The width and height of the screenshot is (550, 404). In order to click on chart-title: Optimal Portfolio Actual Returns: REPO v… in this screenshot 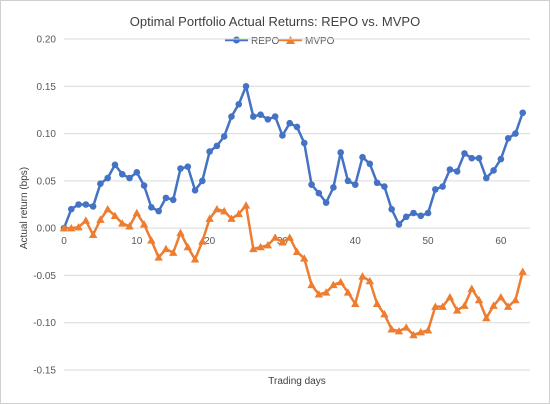, I will do `click(275, 21)`.